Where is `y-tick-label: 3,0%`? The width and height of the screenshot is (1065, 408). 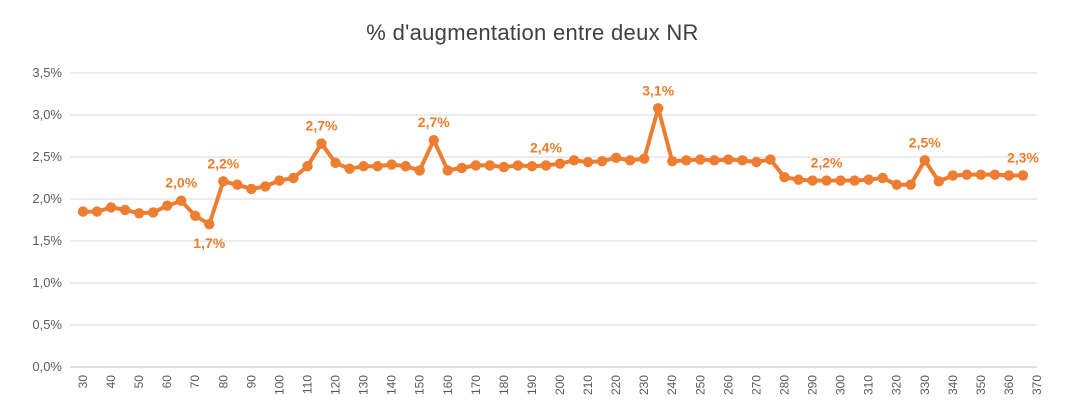
y-tick-label: 3,0% is located at coordinates (47, 114).